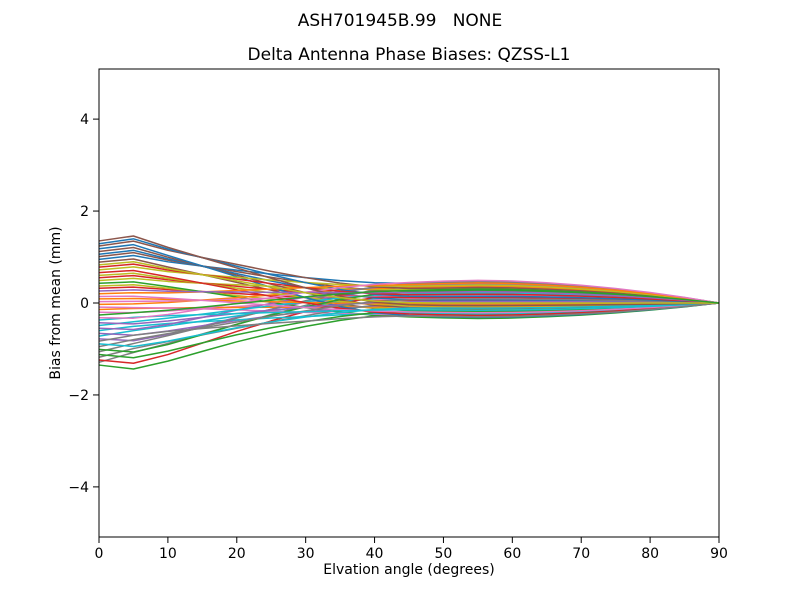  I want to click on axes-title: Delta Antenna Phase Biases: QZSS-L1, so click(409, 55).